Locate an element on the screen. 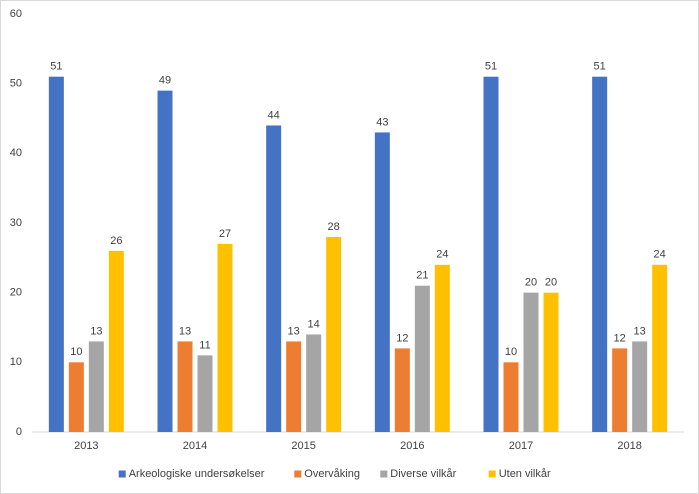 Image resolution: width=699 pixels, height=494 pixels. data-label: 28 is located at coordinates (334, 227).